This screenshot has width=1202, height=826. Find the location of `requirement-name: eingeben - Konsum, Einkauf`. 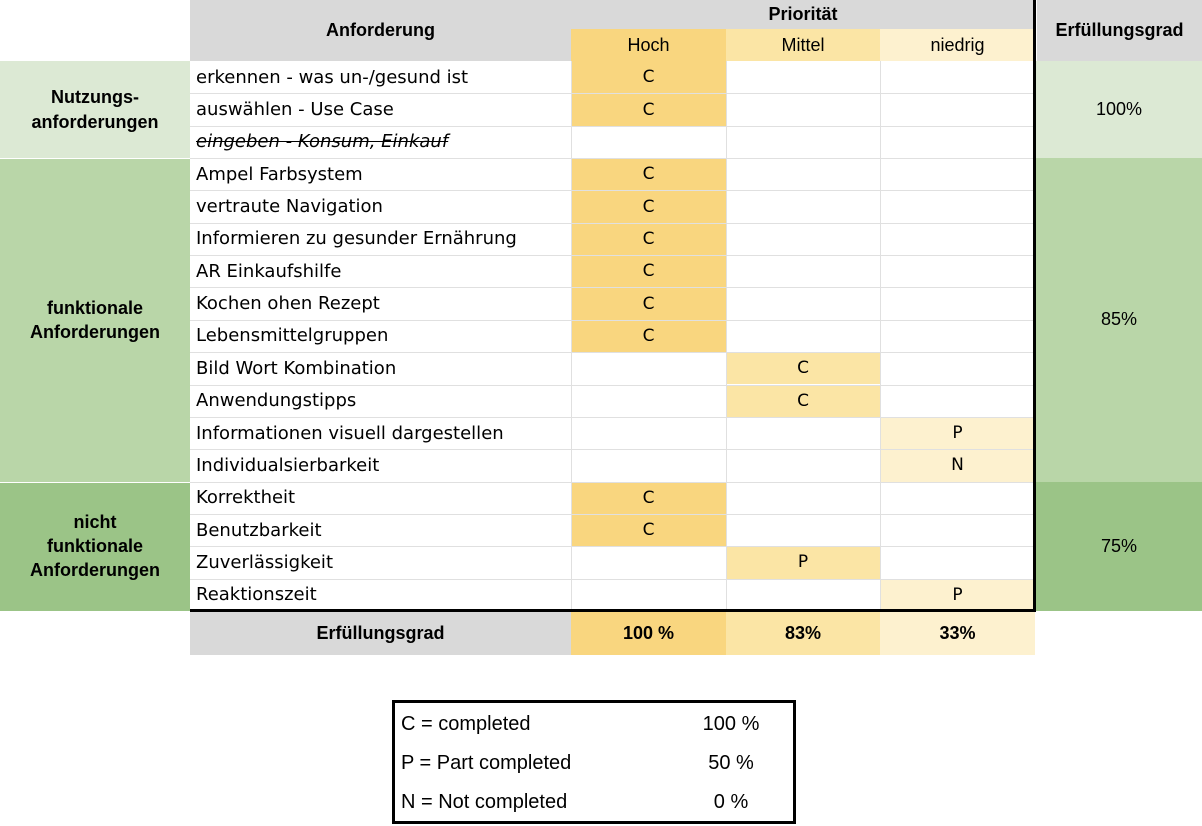

requirement-name: eingeben - Konsum, Einkauf is located at coordinates (322, 142).